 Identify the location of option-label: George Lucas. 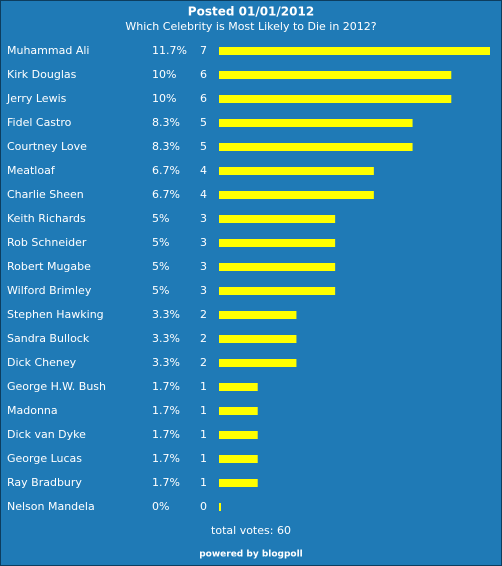
(44, 458).